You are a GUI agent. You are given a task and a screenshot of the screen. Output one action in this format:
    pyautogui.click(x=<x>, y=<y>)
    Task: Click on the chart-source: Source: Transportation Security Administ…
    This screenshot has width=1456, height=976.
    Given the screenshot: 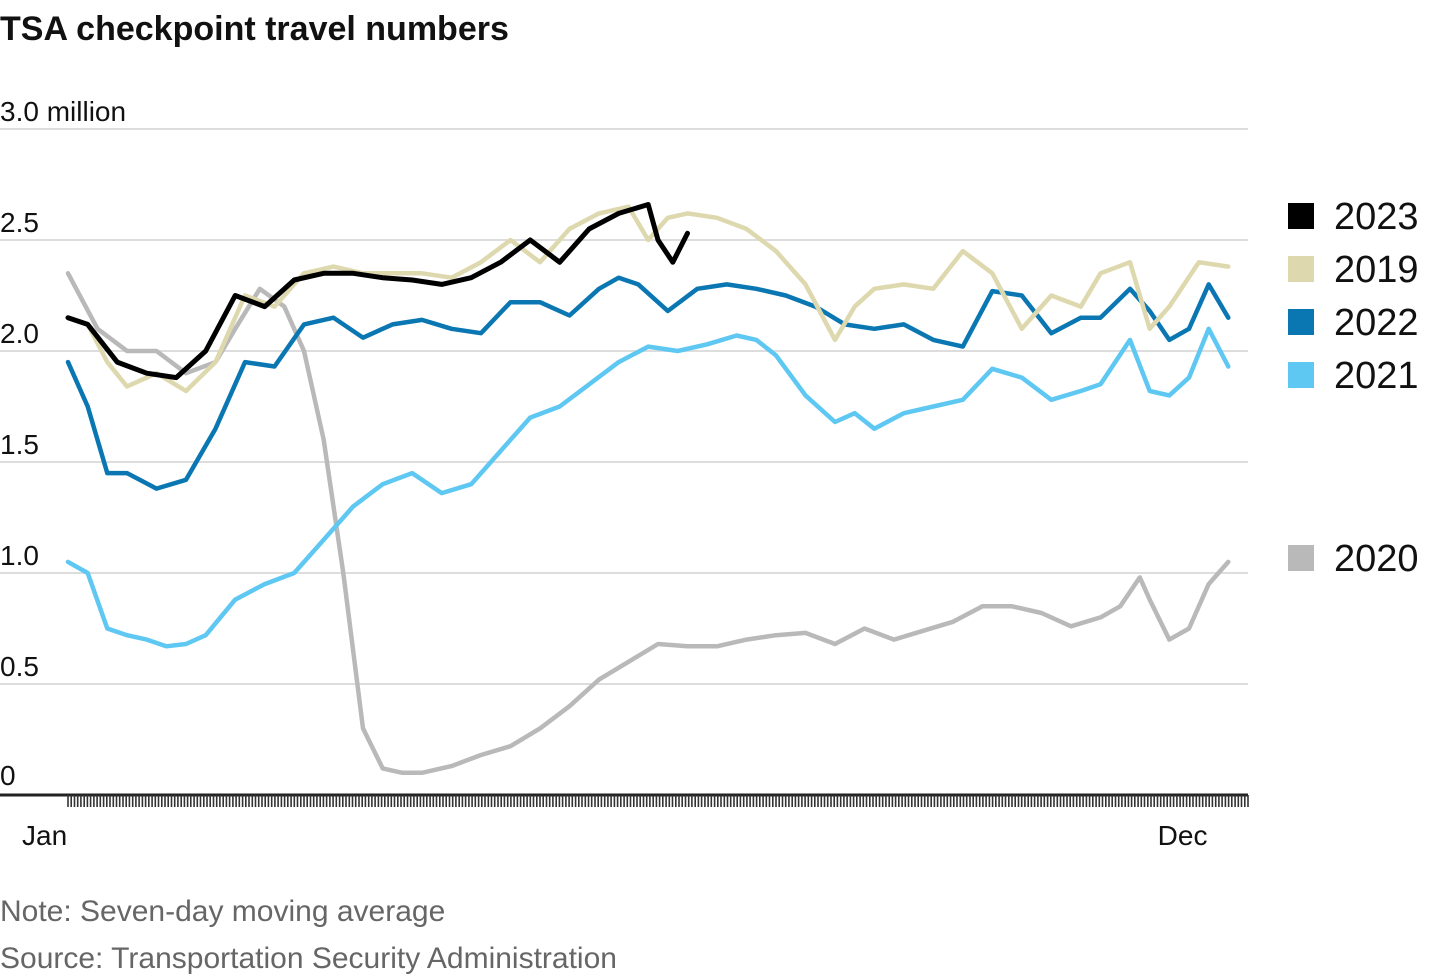 What is the action you would take?
    pyautogui.click(x=308, y=958)
    